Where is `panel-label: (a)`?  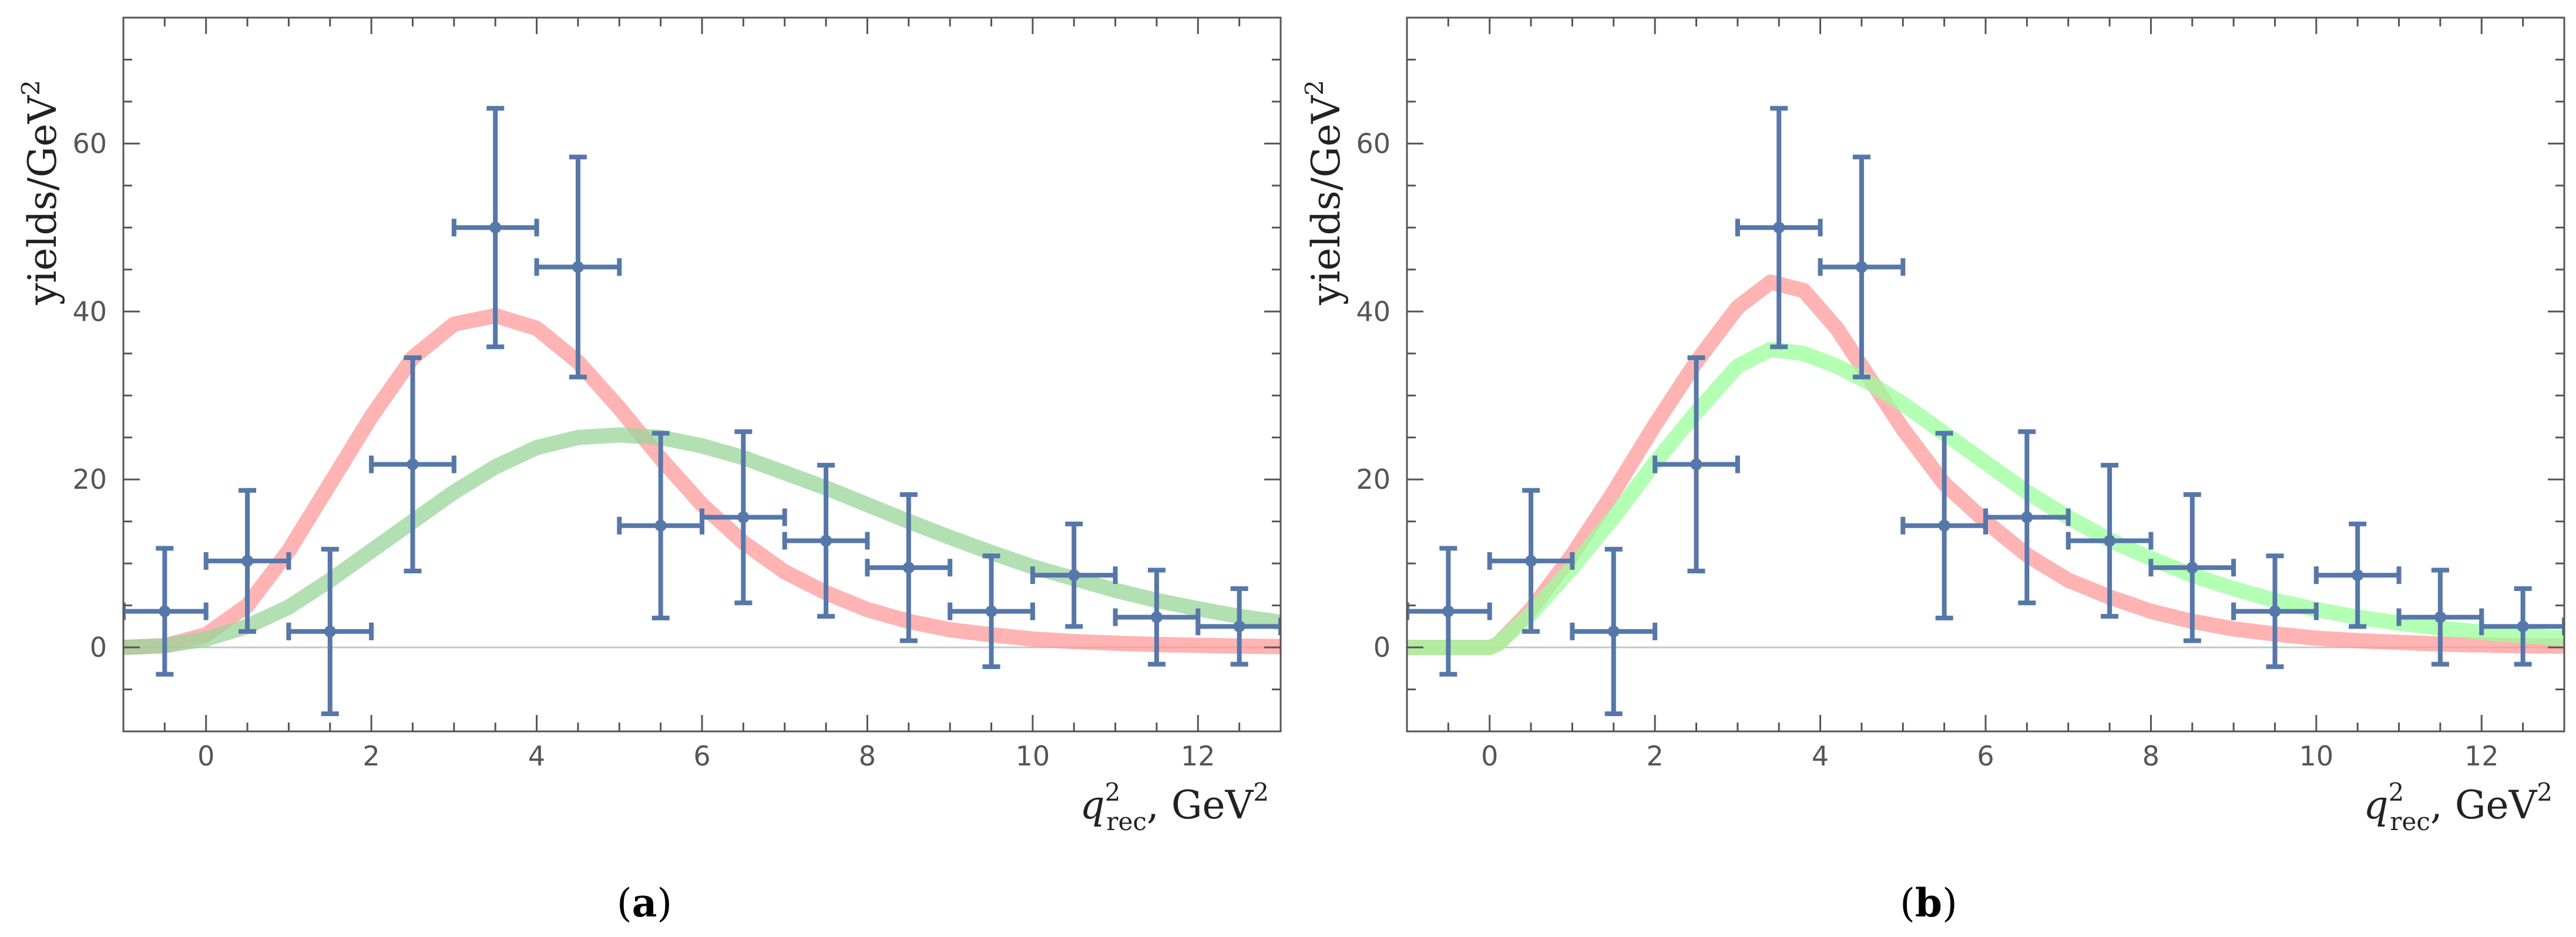 panel-label: (a) is located at coordinates (645, 903).